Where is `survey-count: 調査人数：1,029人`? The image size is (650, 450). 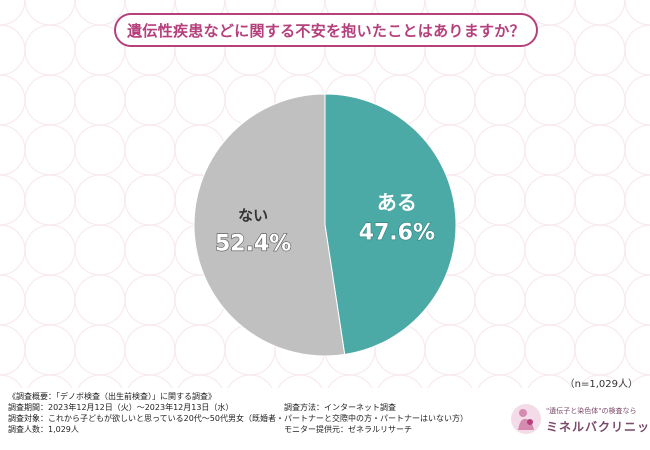 survey-count: 調査人数：1,029人 is located at coordinates (43, 429).